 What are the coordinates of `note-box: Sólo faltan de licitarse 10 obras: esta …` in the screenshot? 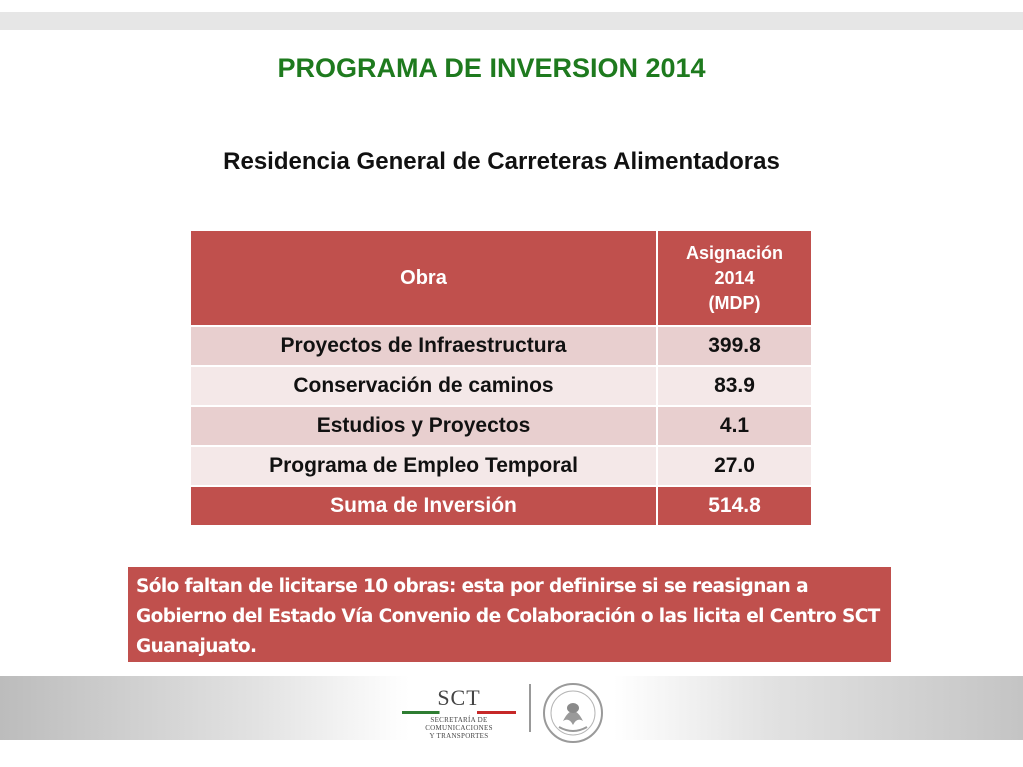 It's located at (509, 614).